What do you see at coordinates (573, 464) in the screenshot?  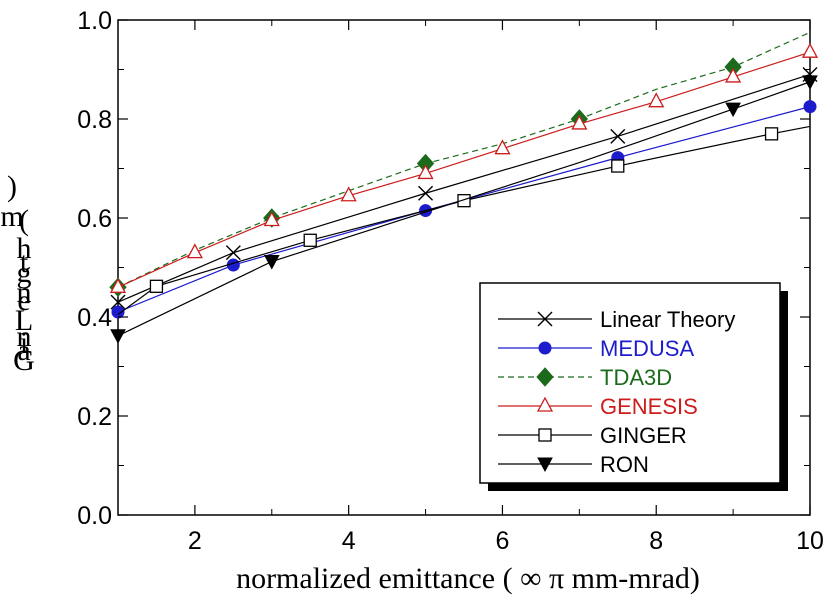 I see `legend-entry: RON` at bounding box center [573, 464].